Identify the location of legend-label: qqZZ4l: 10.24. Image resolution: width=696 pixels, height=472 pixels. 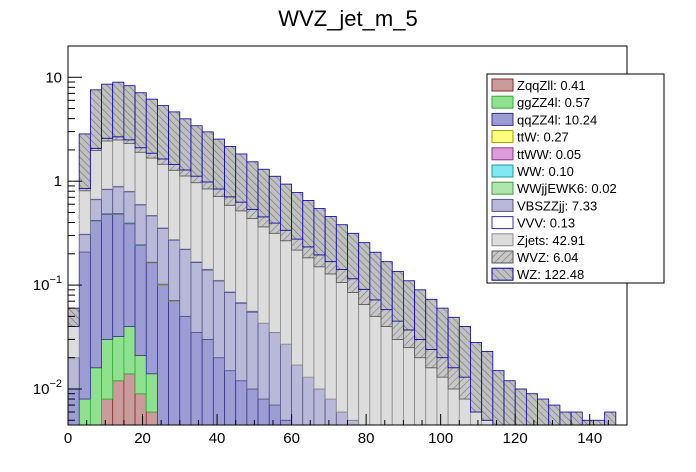
(557, 119).